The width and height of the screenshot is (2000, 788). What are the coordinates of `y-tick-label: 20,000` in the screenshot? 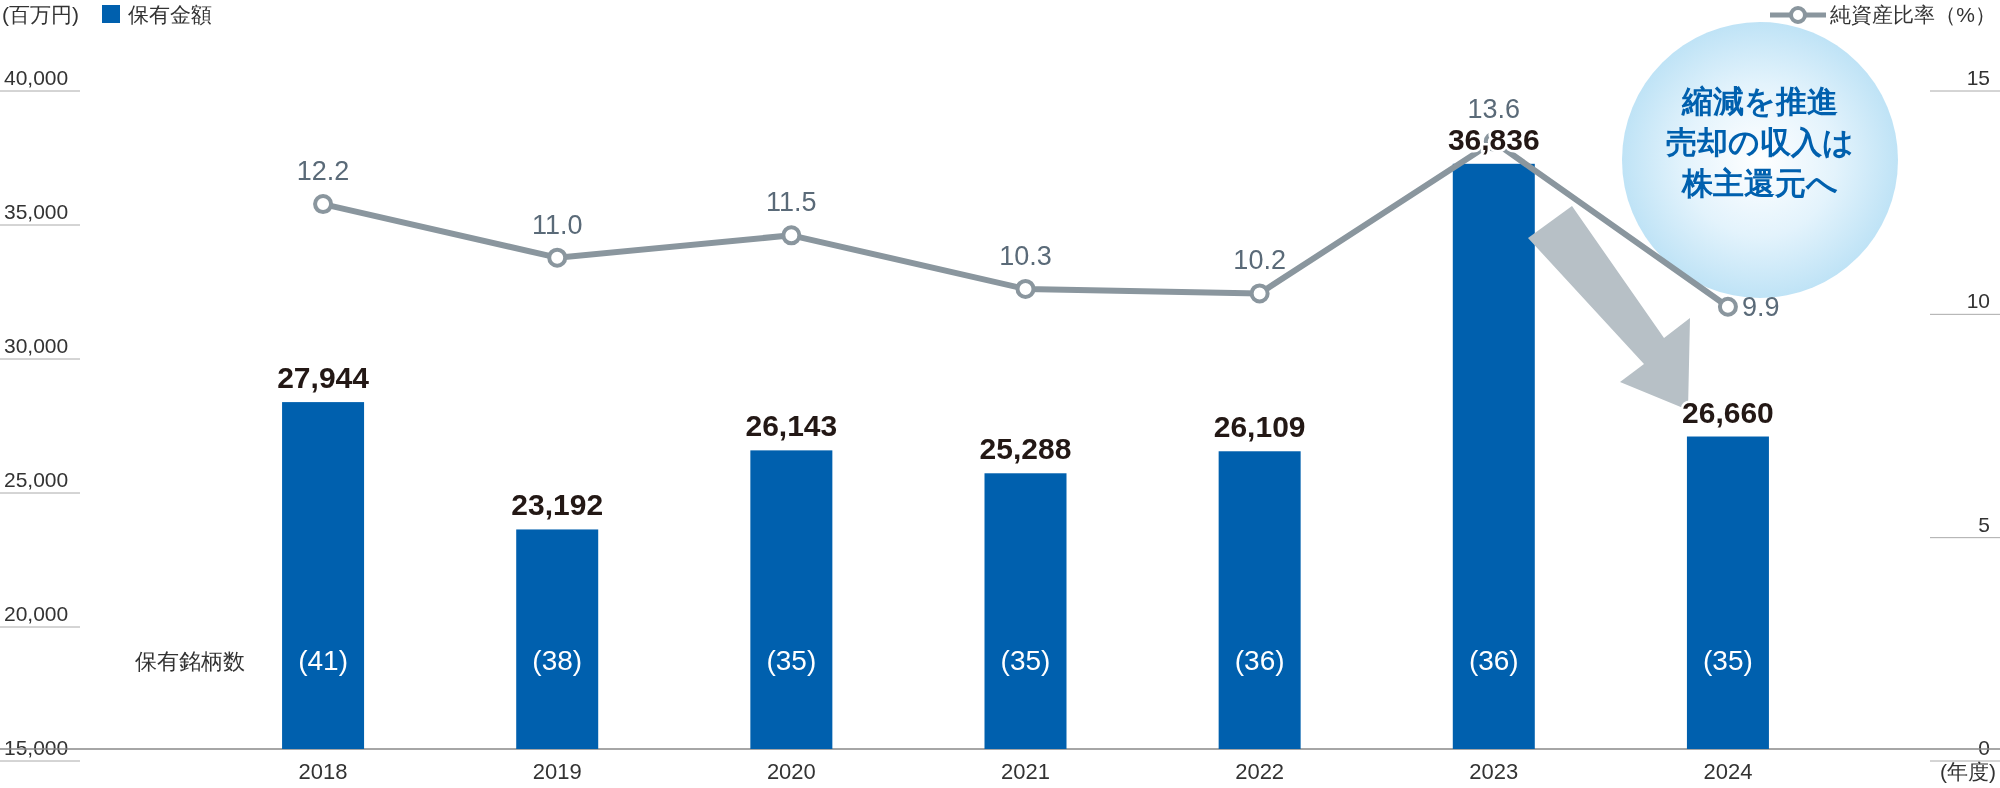 It's located at (36, 613).